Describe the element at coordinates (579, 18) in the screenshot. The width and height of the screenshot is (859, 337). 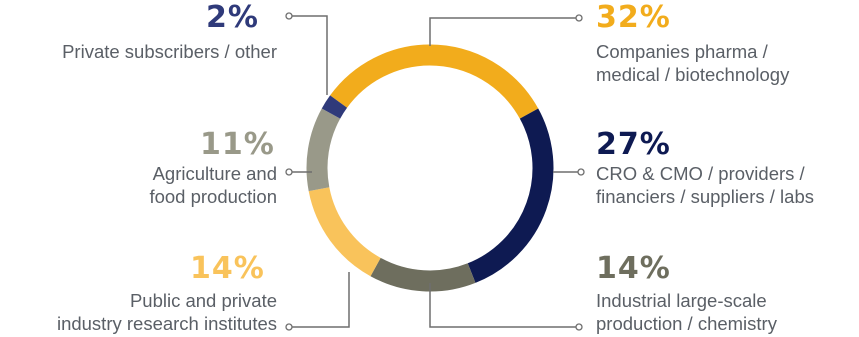
I see `leader-companies-pharma-dot` at that location.